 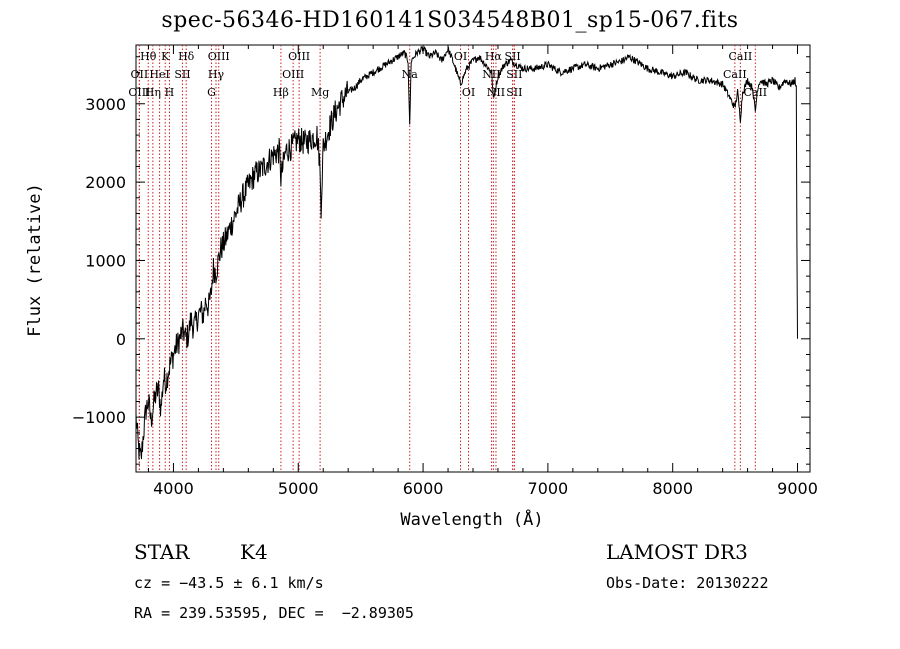 I want to click on y-tick-label: 2000, so click(x=105, y=182).